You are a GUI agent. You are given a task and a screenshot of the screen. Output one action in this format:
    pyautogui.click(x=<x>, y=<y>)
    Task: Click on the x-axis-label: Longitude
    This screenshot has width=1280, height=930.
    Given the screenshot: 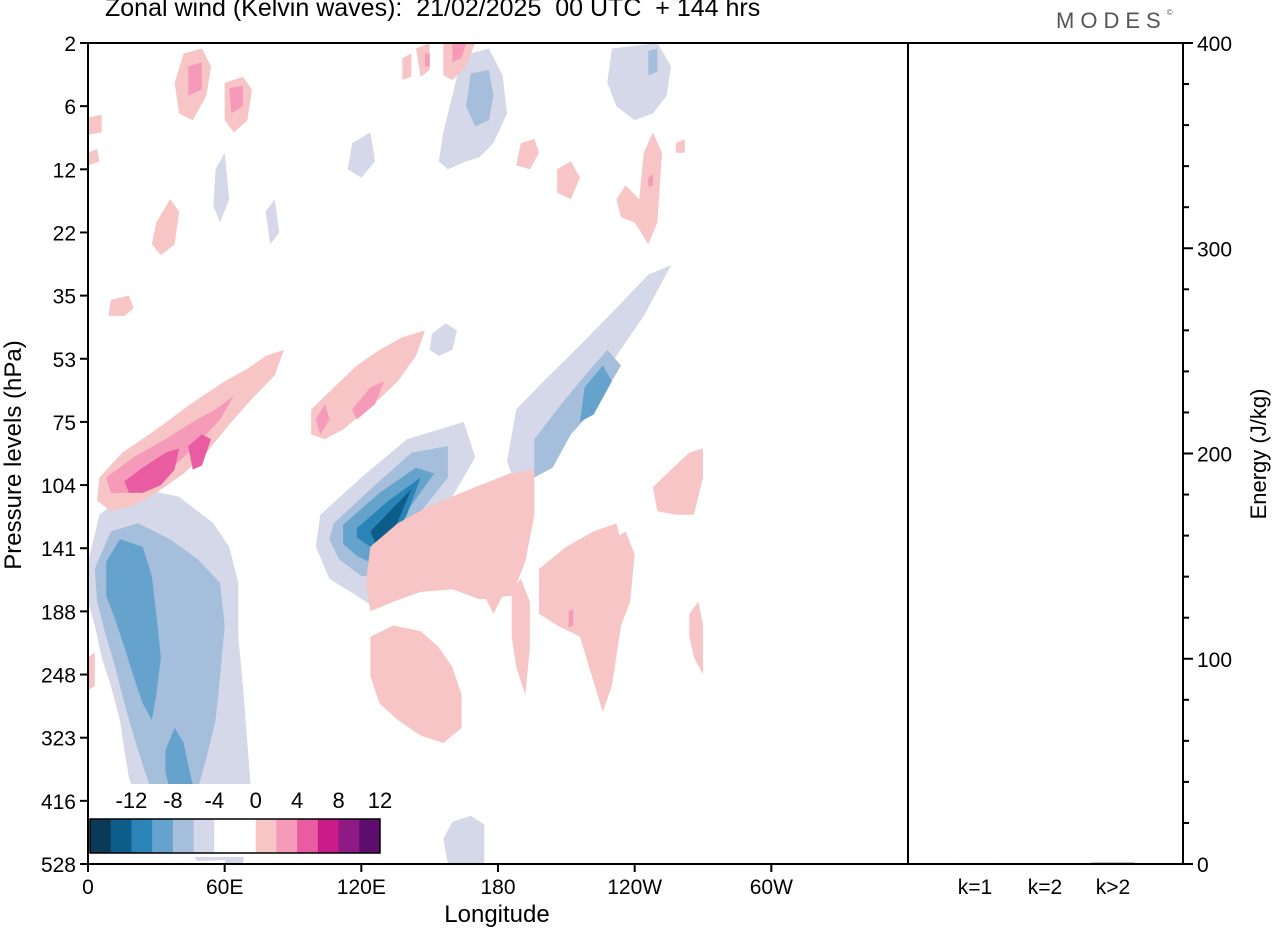 What is the action you would take?
    pyautogui.click(x=496, y=914)
    